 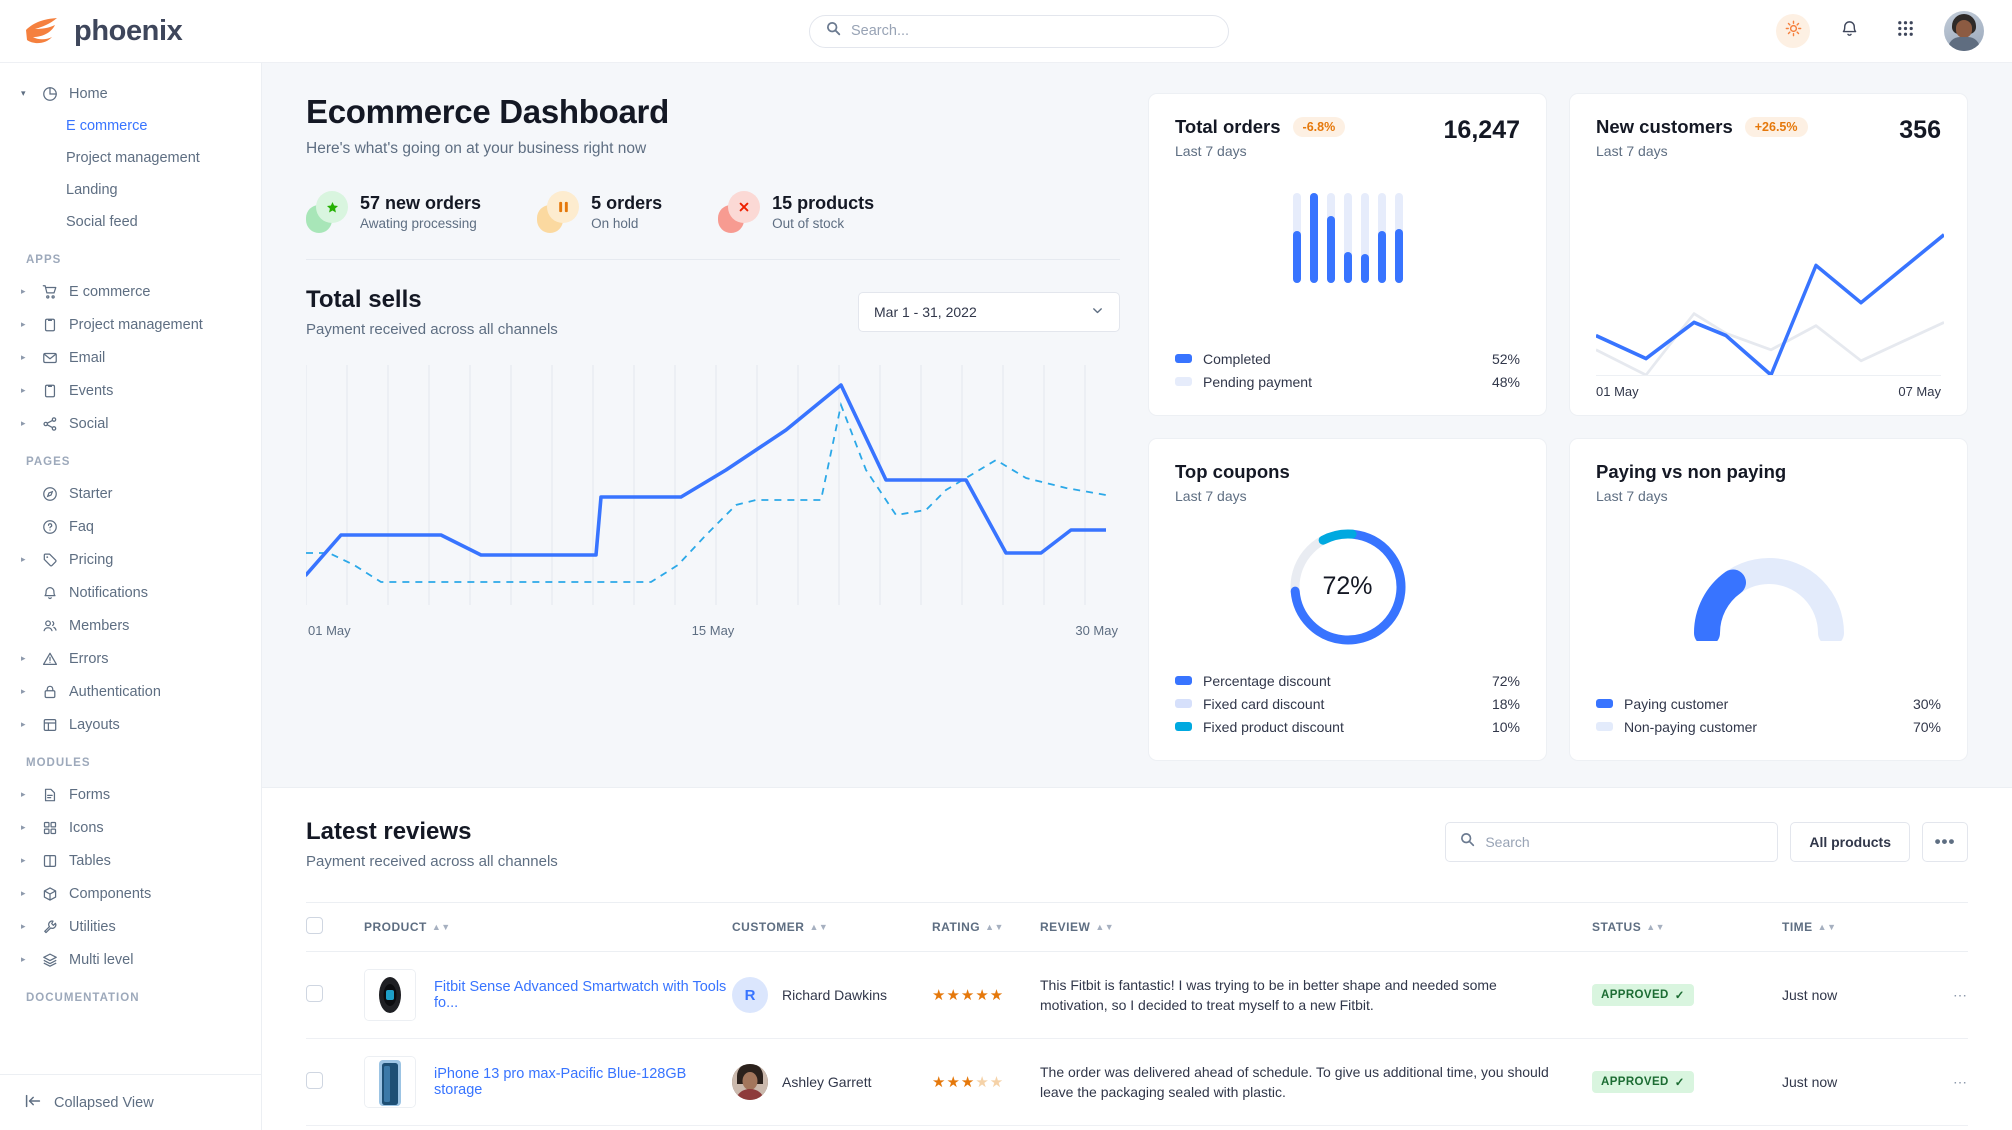 What do you see at coordinates (1228, 126) in the screenshot?
I see `card-title: Total orders` at bounding box center [1228, 126].